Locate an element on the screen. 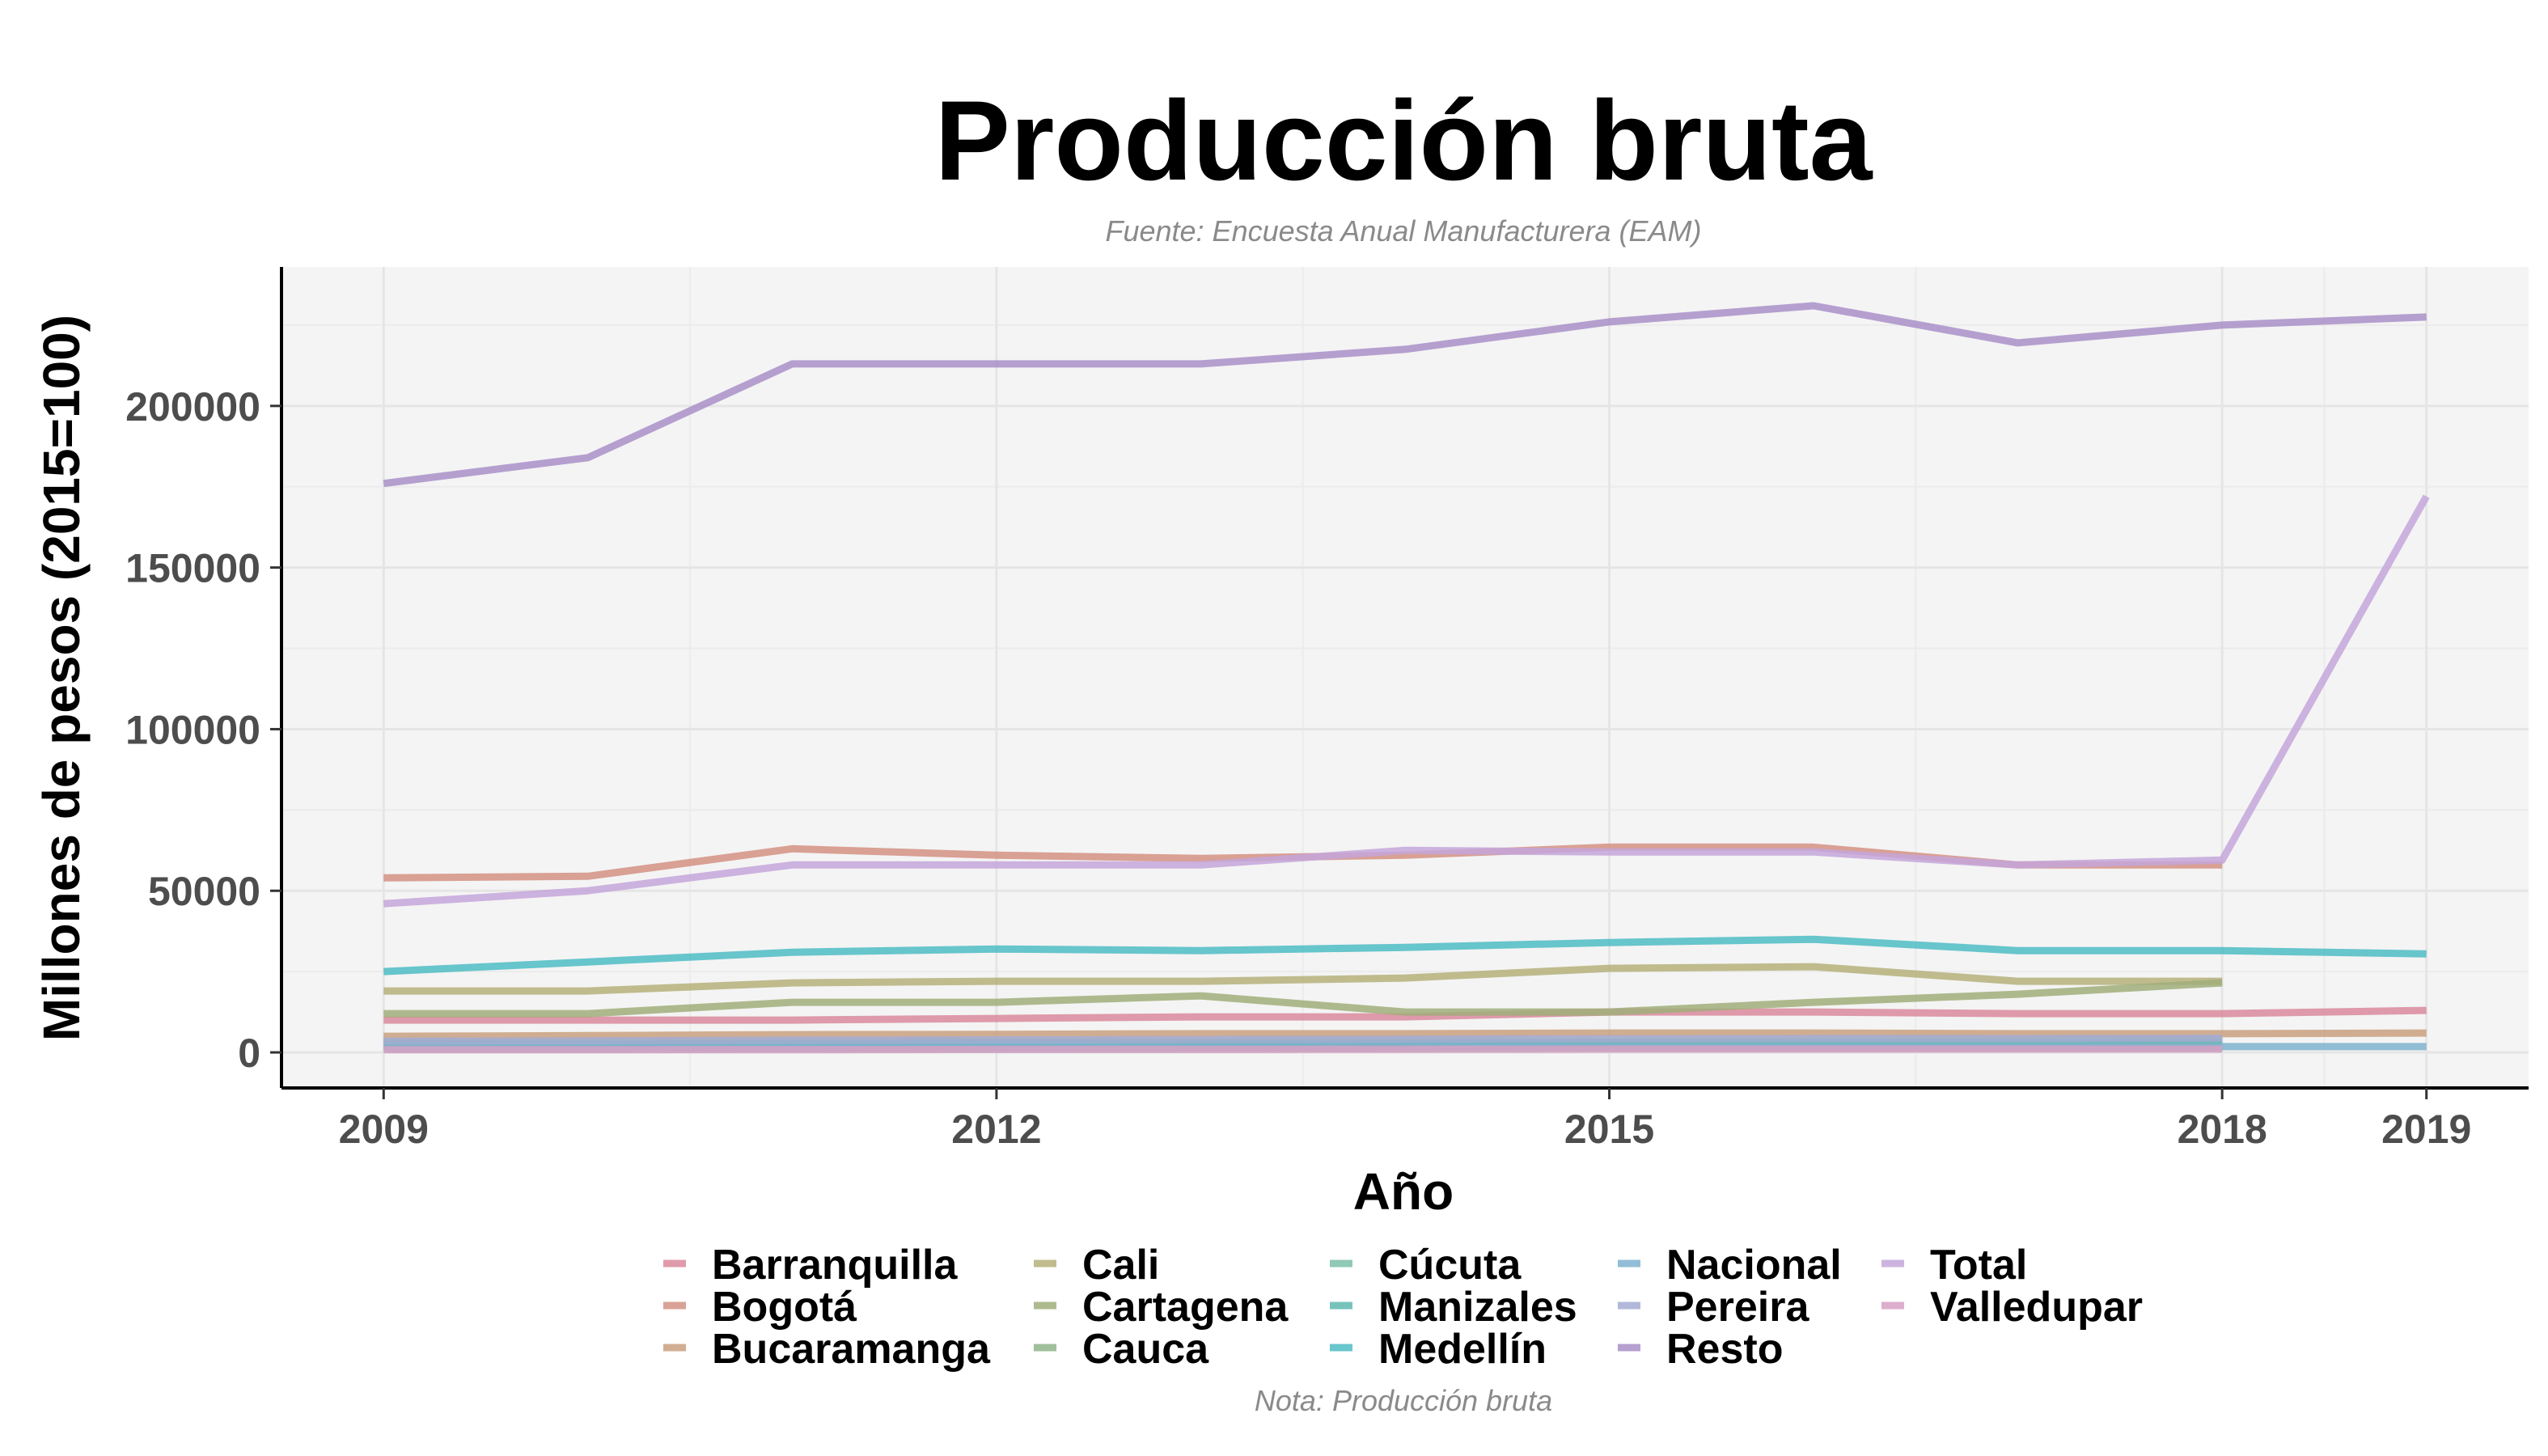  y-tick-label: 100000 is located at coordinates (192, 729).